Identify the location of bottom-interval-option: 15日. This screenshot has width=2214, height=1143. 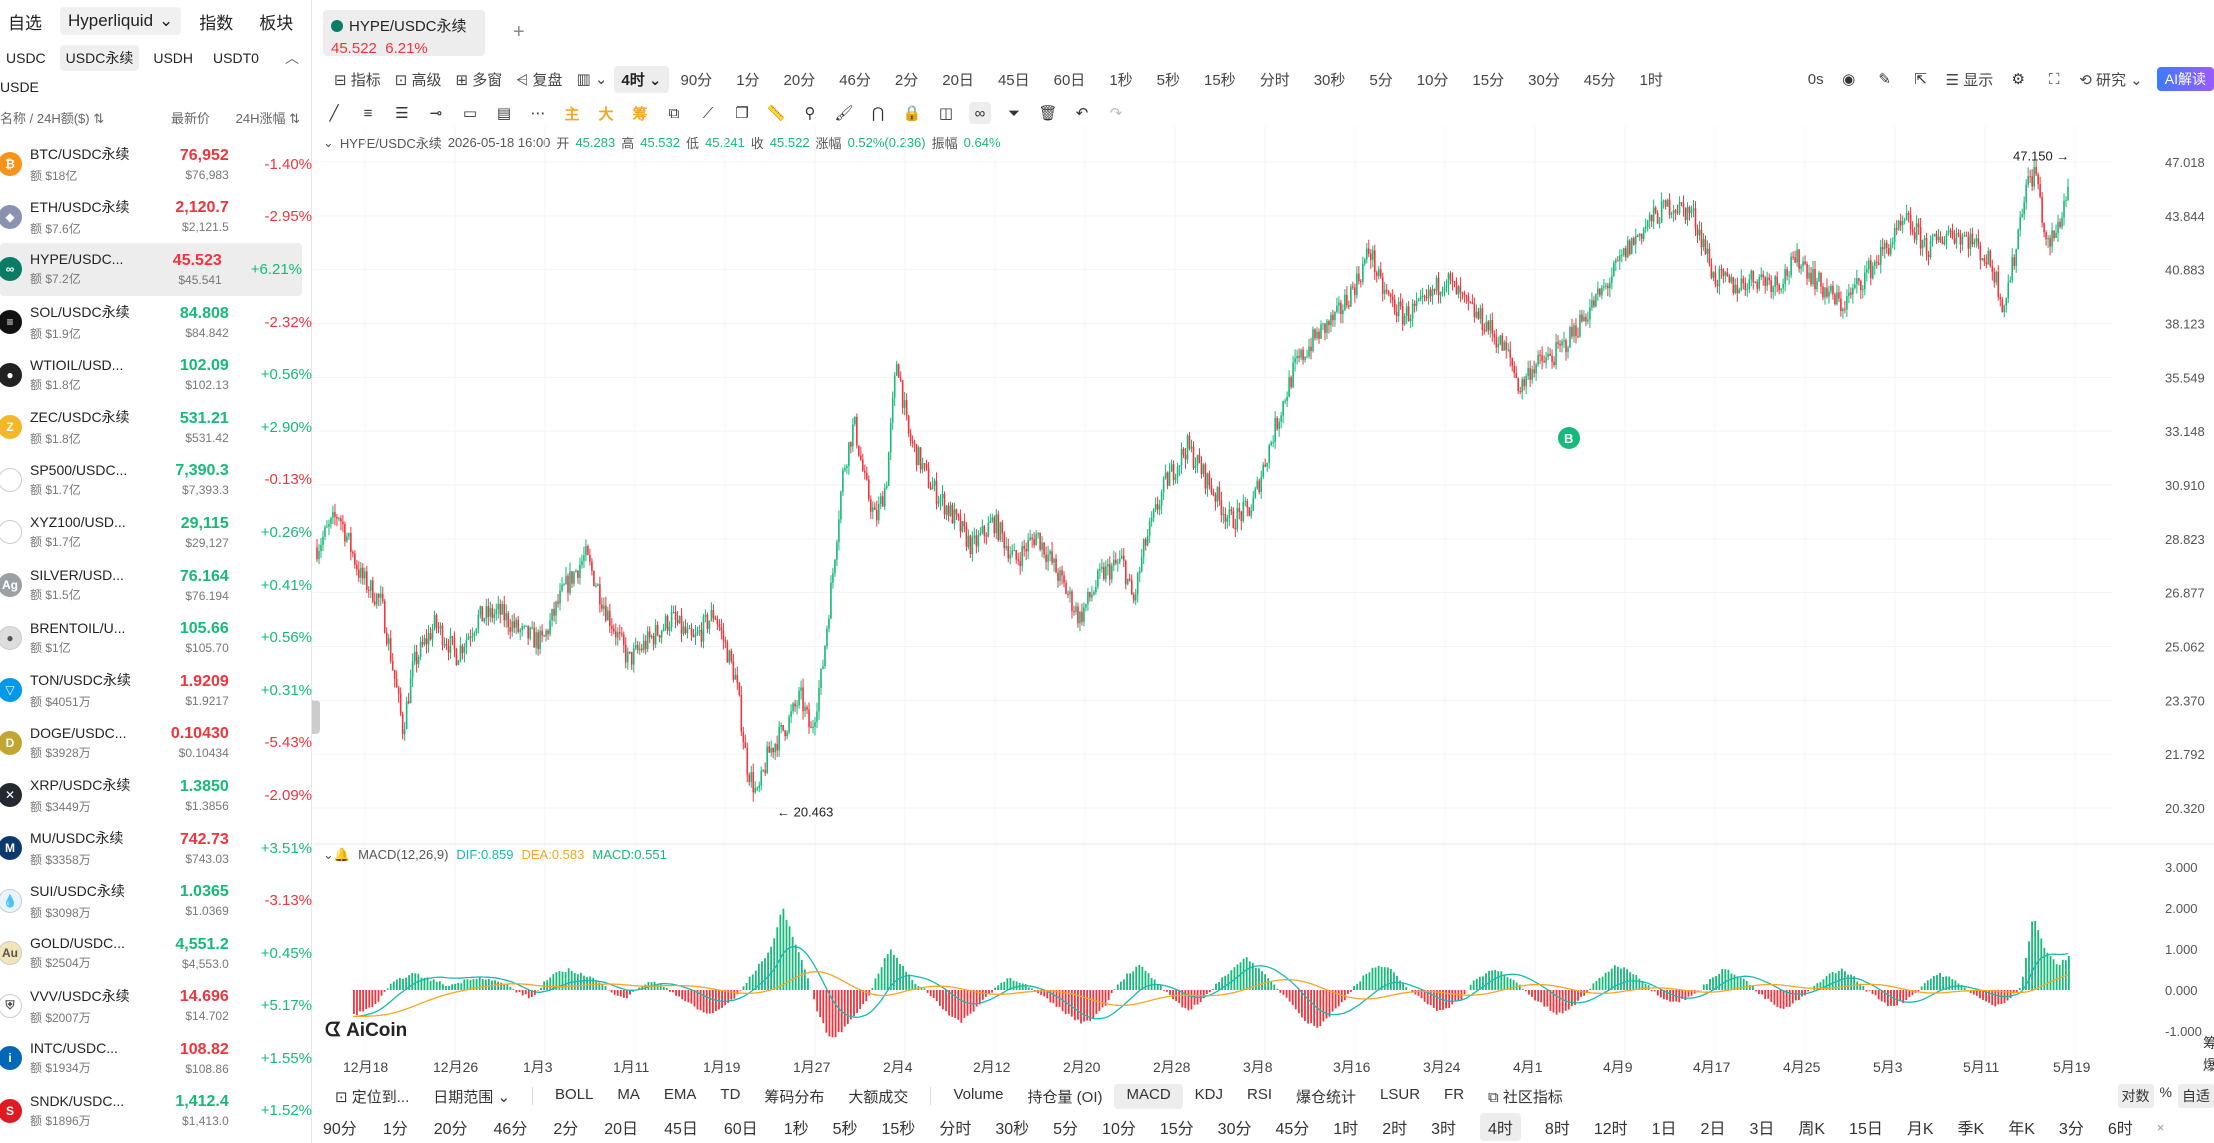
(1866, 1129).